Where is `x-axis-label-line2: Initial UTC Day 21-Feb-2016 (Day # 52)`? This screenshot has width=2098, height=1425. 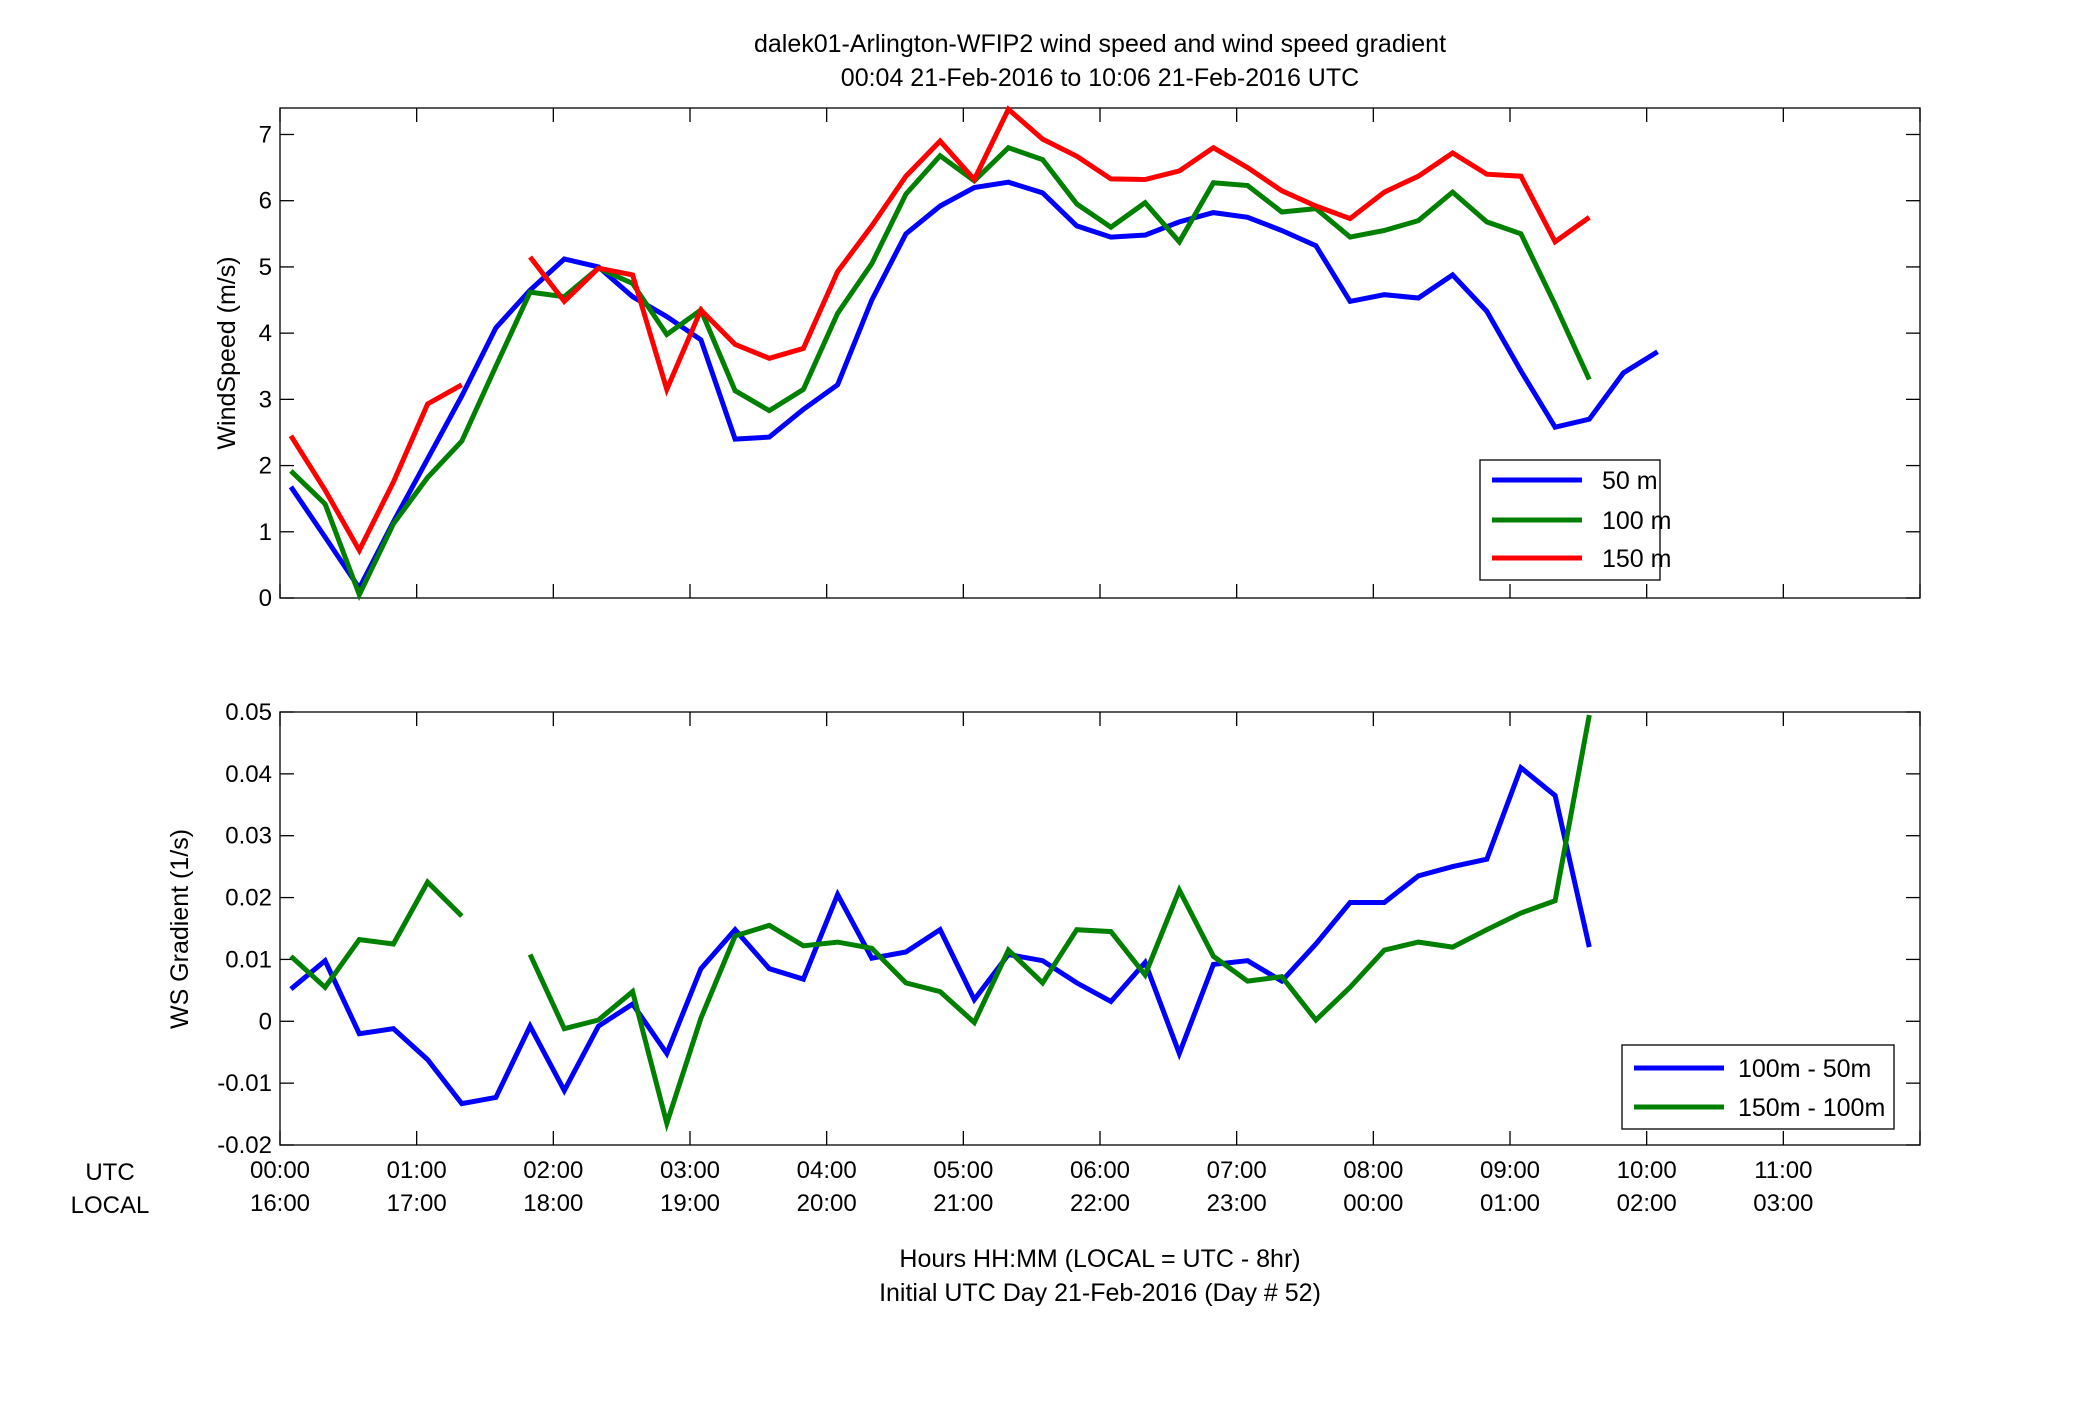
x-axis-label-line2: Initial UTC Day 21-Feb-2016 (Day # 52) is located at coordinates (1100, 1293).